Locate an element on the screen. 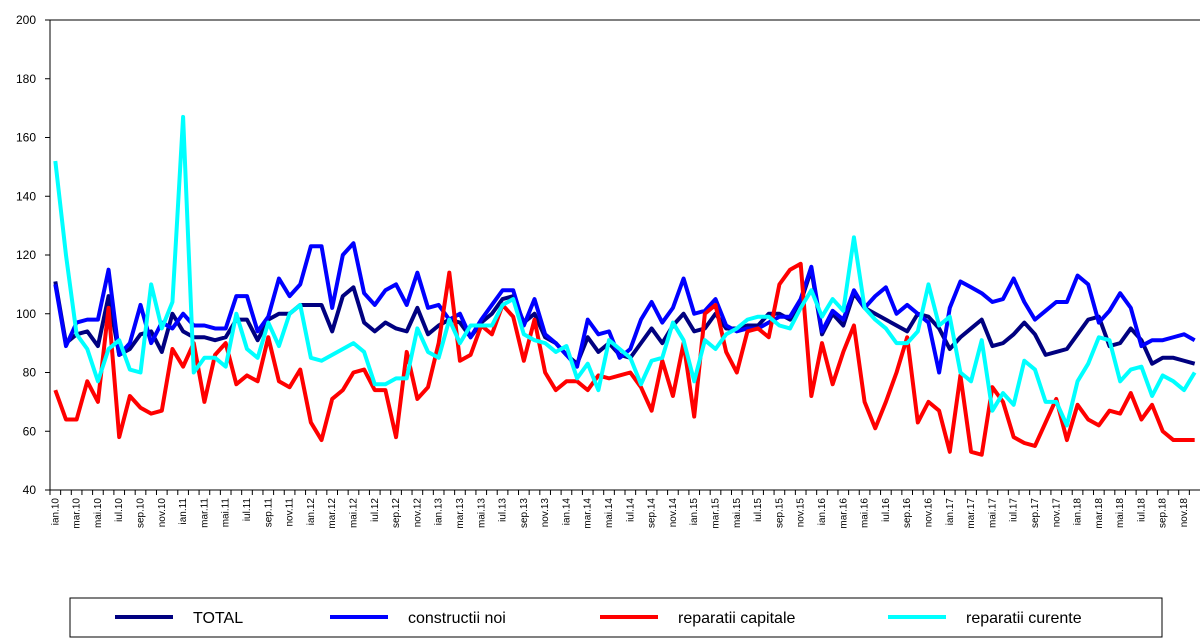 Image resolution: width=1200 pixels, height=644 pixels. x-tick-label: mar.14 is located at coordinates (588, 513).